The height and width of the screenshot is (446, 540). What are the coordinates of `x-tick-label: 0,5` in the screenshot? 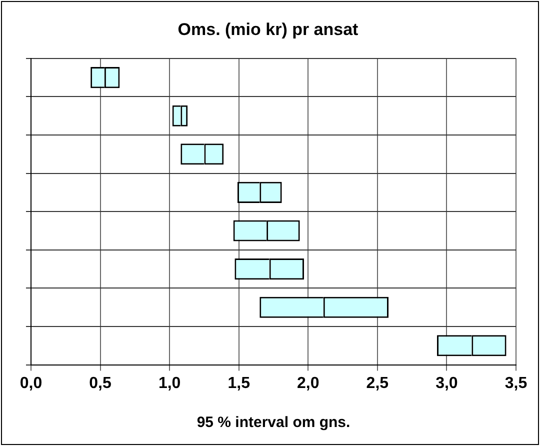 It's located at (100, 383).